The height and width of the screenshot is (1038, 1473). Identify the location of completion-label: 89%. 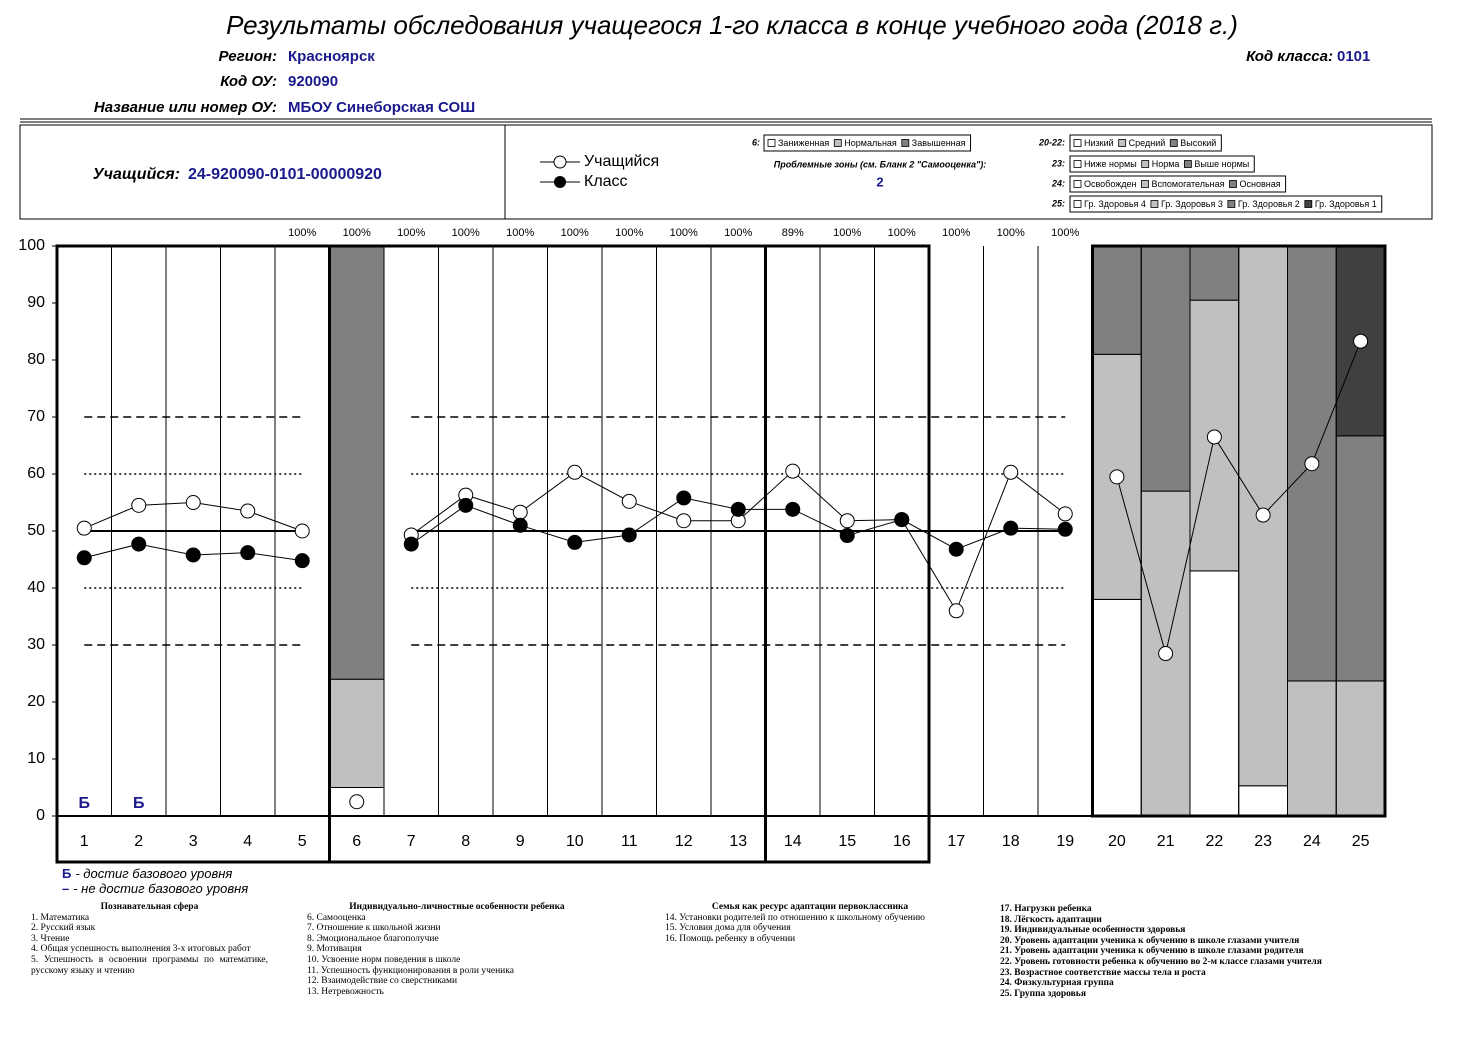
(793, 233).